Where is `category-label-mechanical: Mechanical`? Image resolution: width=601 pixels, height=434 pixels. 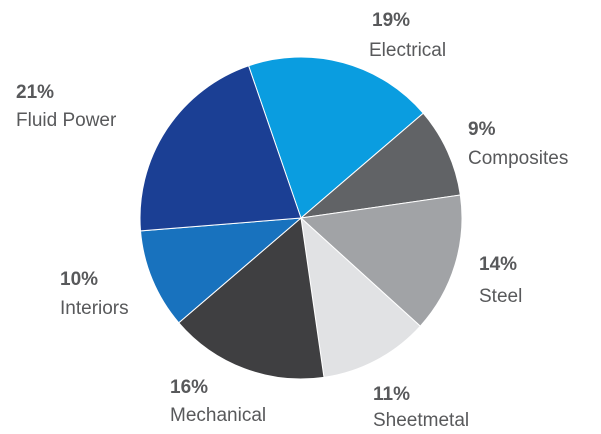 category-label-mechanical: Mechanical is located at coordinates (218, 415).